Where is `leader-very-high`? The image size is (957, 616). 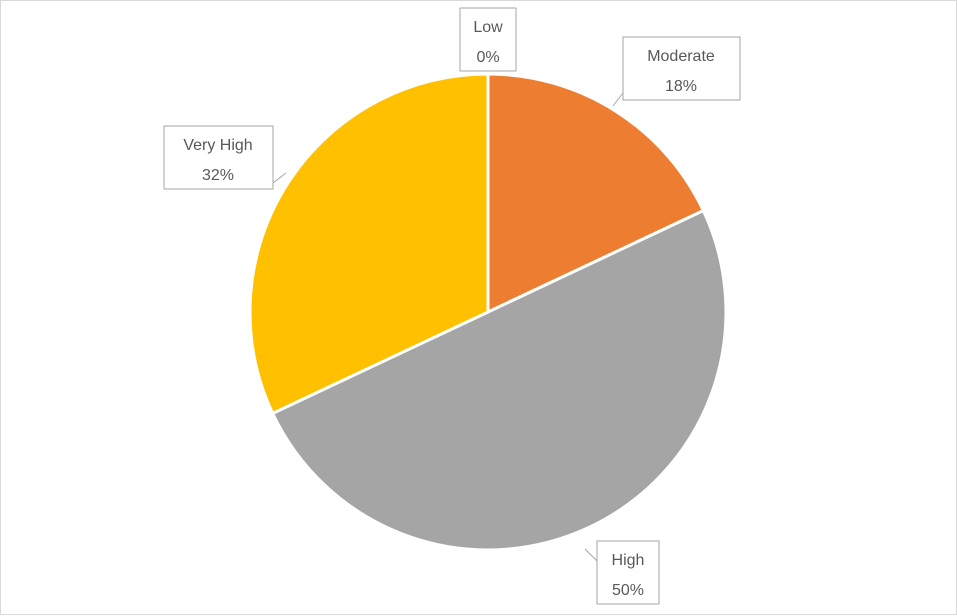
leader-very-high is located at coordinates (279, 178).